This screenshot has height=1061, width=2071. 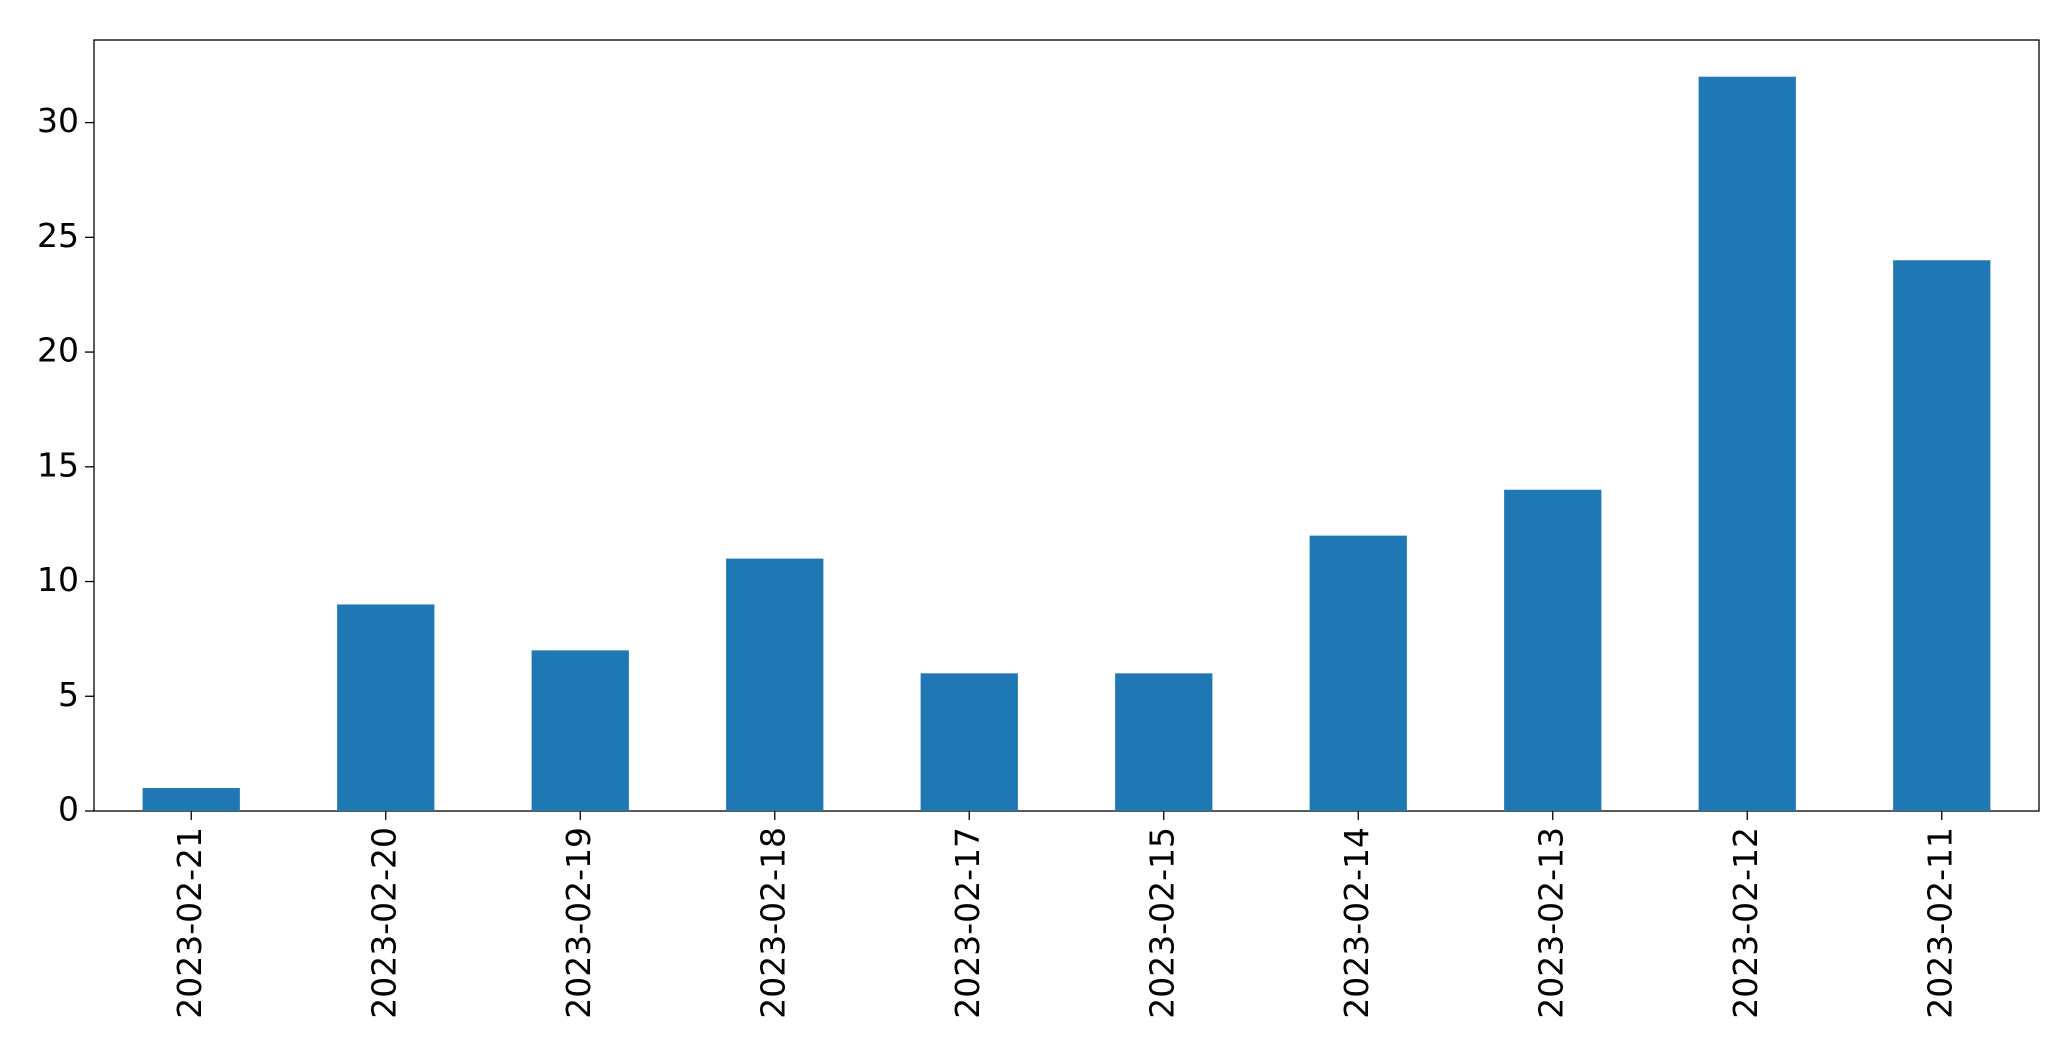 What do you see at coordinates (189, 923) in the screenshot?
I see `x-tick-label: 2023-02-21` at bounding box center [189, 923].